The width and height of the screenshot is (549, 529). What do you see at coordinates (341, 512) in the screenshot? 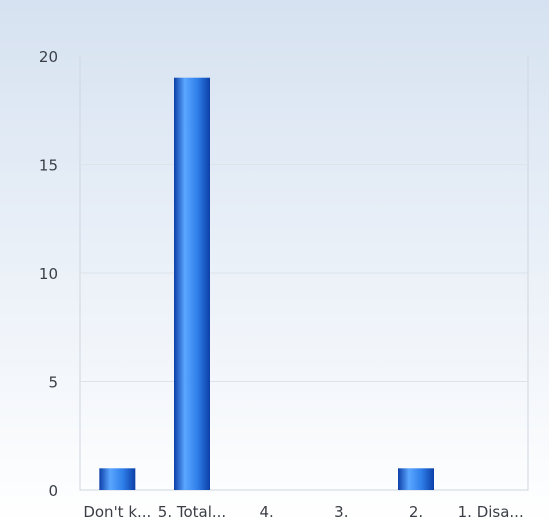
I see `x-tick-label: 3.` at bounding box center [341, 512].